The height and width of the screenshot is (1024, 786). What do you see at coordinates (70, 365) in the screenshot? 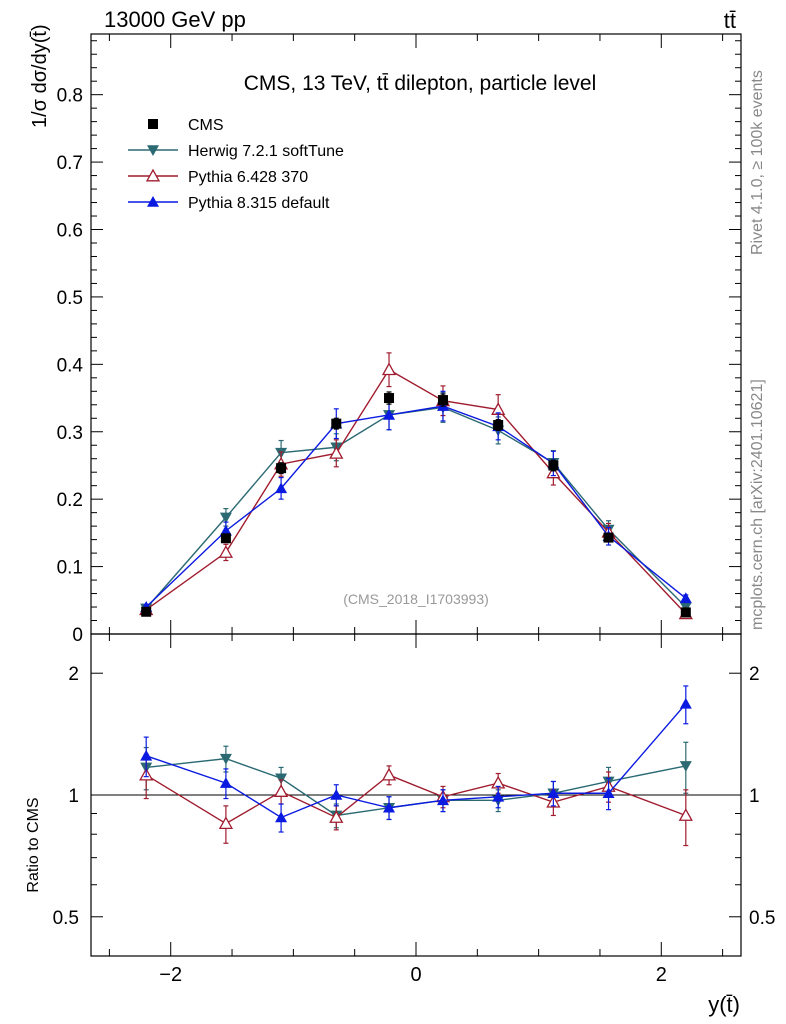
I see `y-tick-label: 0.4` at bounding box center [70, 365].